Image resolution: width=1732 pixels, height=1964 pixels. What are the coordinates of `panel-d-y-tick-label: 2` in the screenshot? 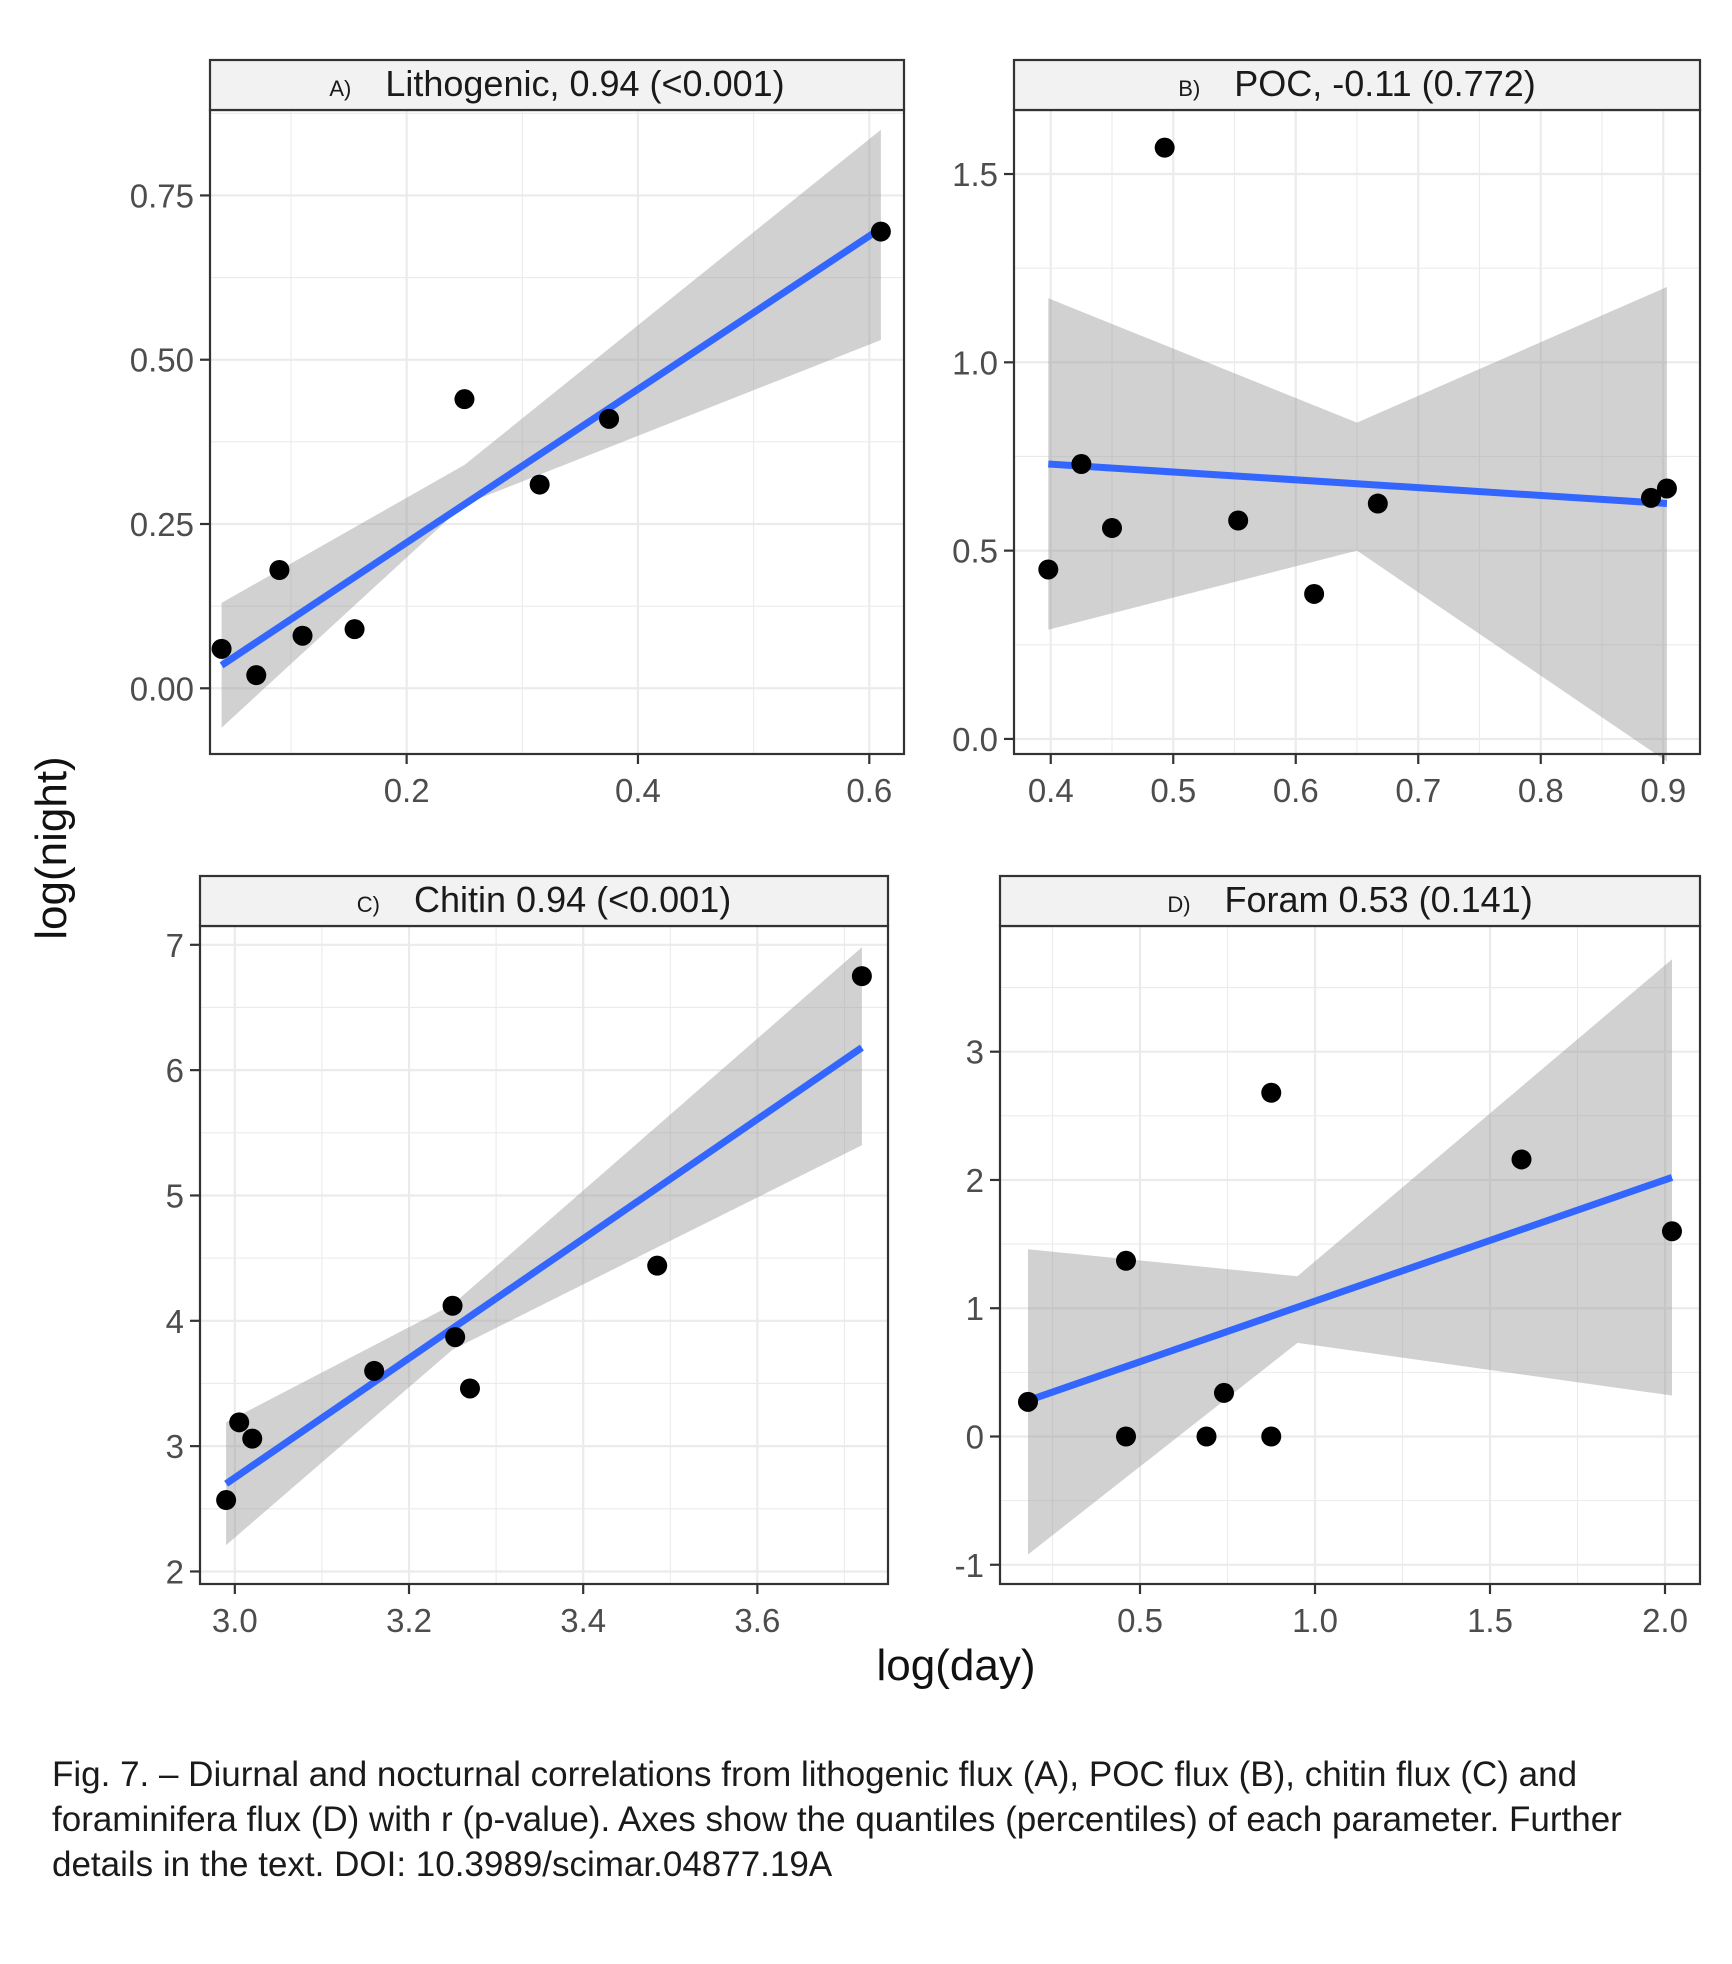 It's located at (975, 1180).